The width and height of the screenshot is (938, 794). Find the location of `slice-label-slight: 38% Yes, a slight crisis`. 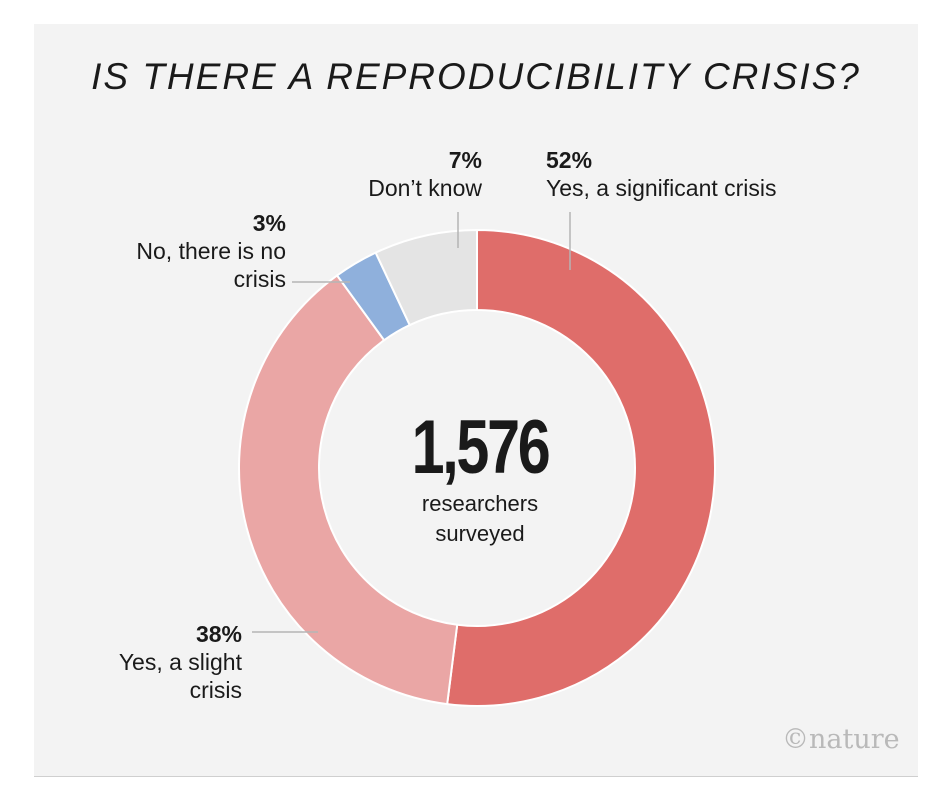

slice-label-slight: 38% Yes, a slight crisis is located at coordinates (161, 662).